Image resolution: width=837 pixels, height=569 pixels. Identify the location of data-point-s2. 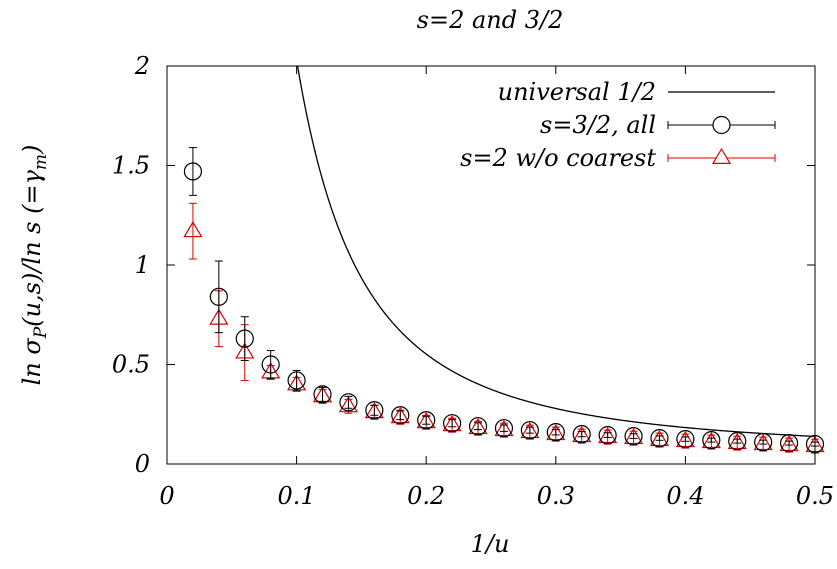
(193, 231).